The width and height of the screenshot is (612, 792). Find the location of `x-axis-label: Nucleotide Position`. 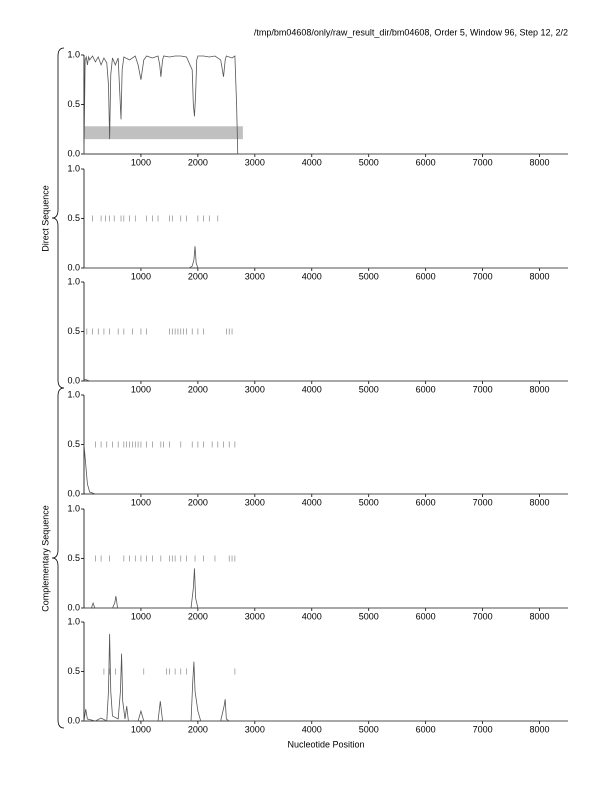

x-axis-label: Nucleotide Position is located at coordinates (325, 744).